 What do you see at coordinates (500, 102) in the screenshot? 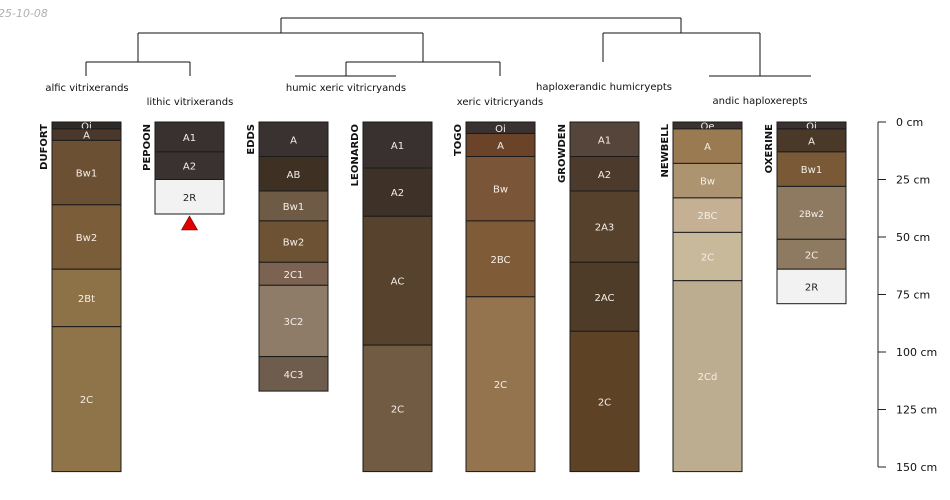
I see `taxon-label-xeric: xeric vitricryands` at bounding box center [500, 102].